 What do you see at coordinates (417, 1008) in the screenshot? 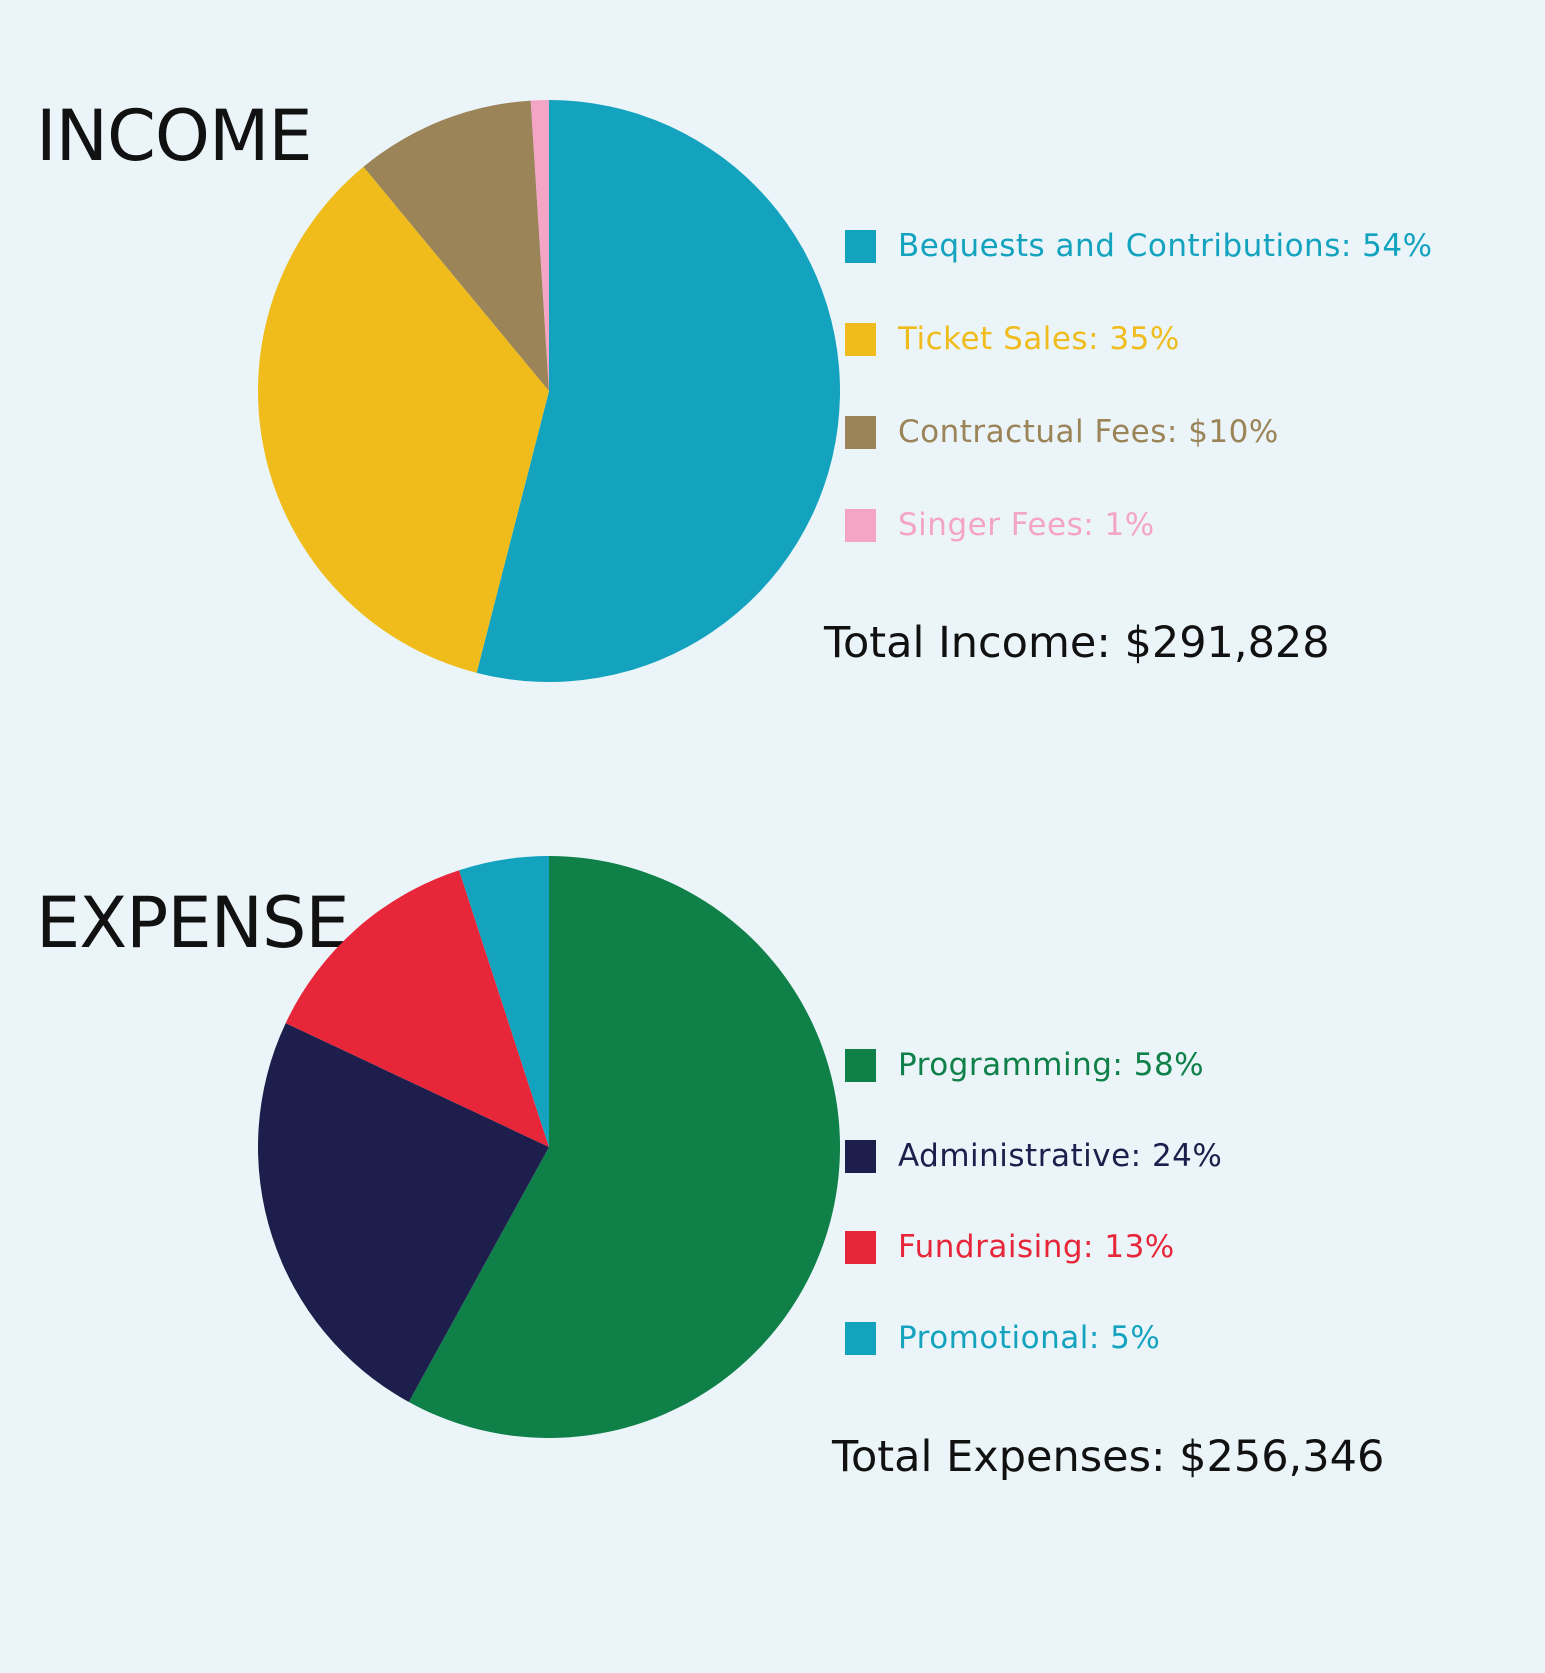
I see `pie-slice-fundraising` at bounding box center [417, 1008].